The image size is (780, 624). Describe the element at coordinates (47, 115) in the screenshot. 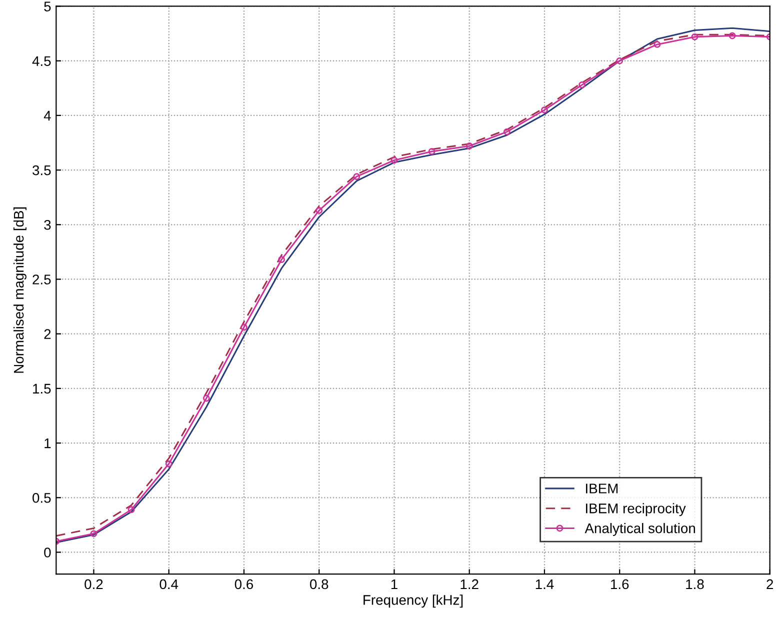

I see `y-tick-label: 4` at that location.